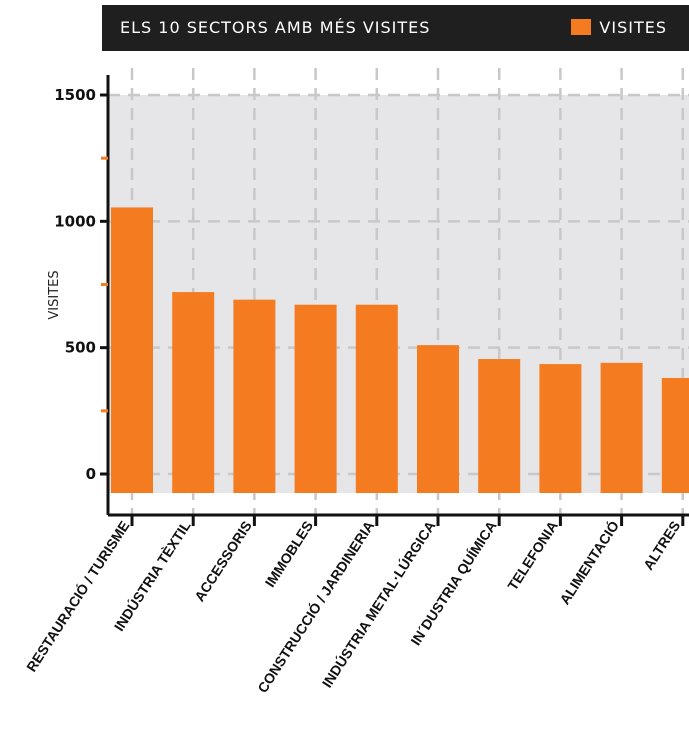 The width and height of the screenshot is (689, 734). I want to click on y-tick-label: 1000, so click(75, 221).